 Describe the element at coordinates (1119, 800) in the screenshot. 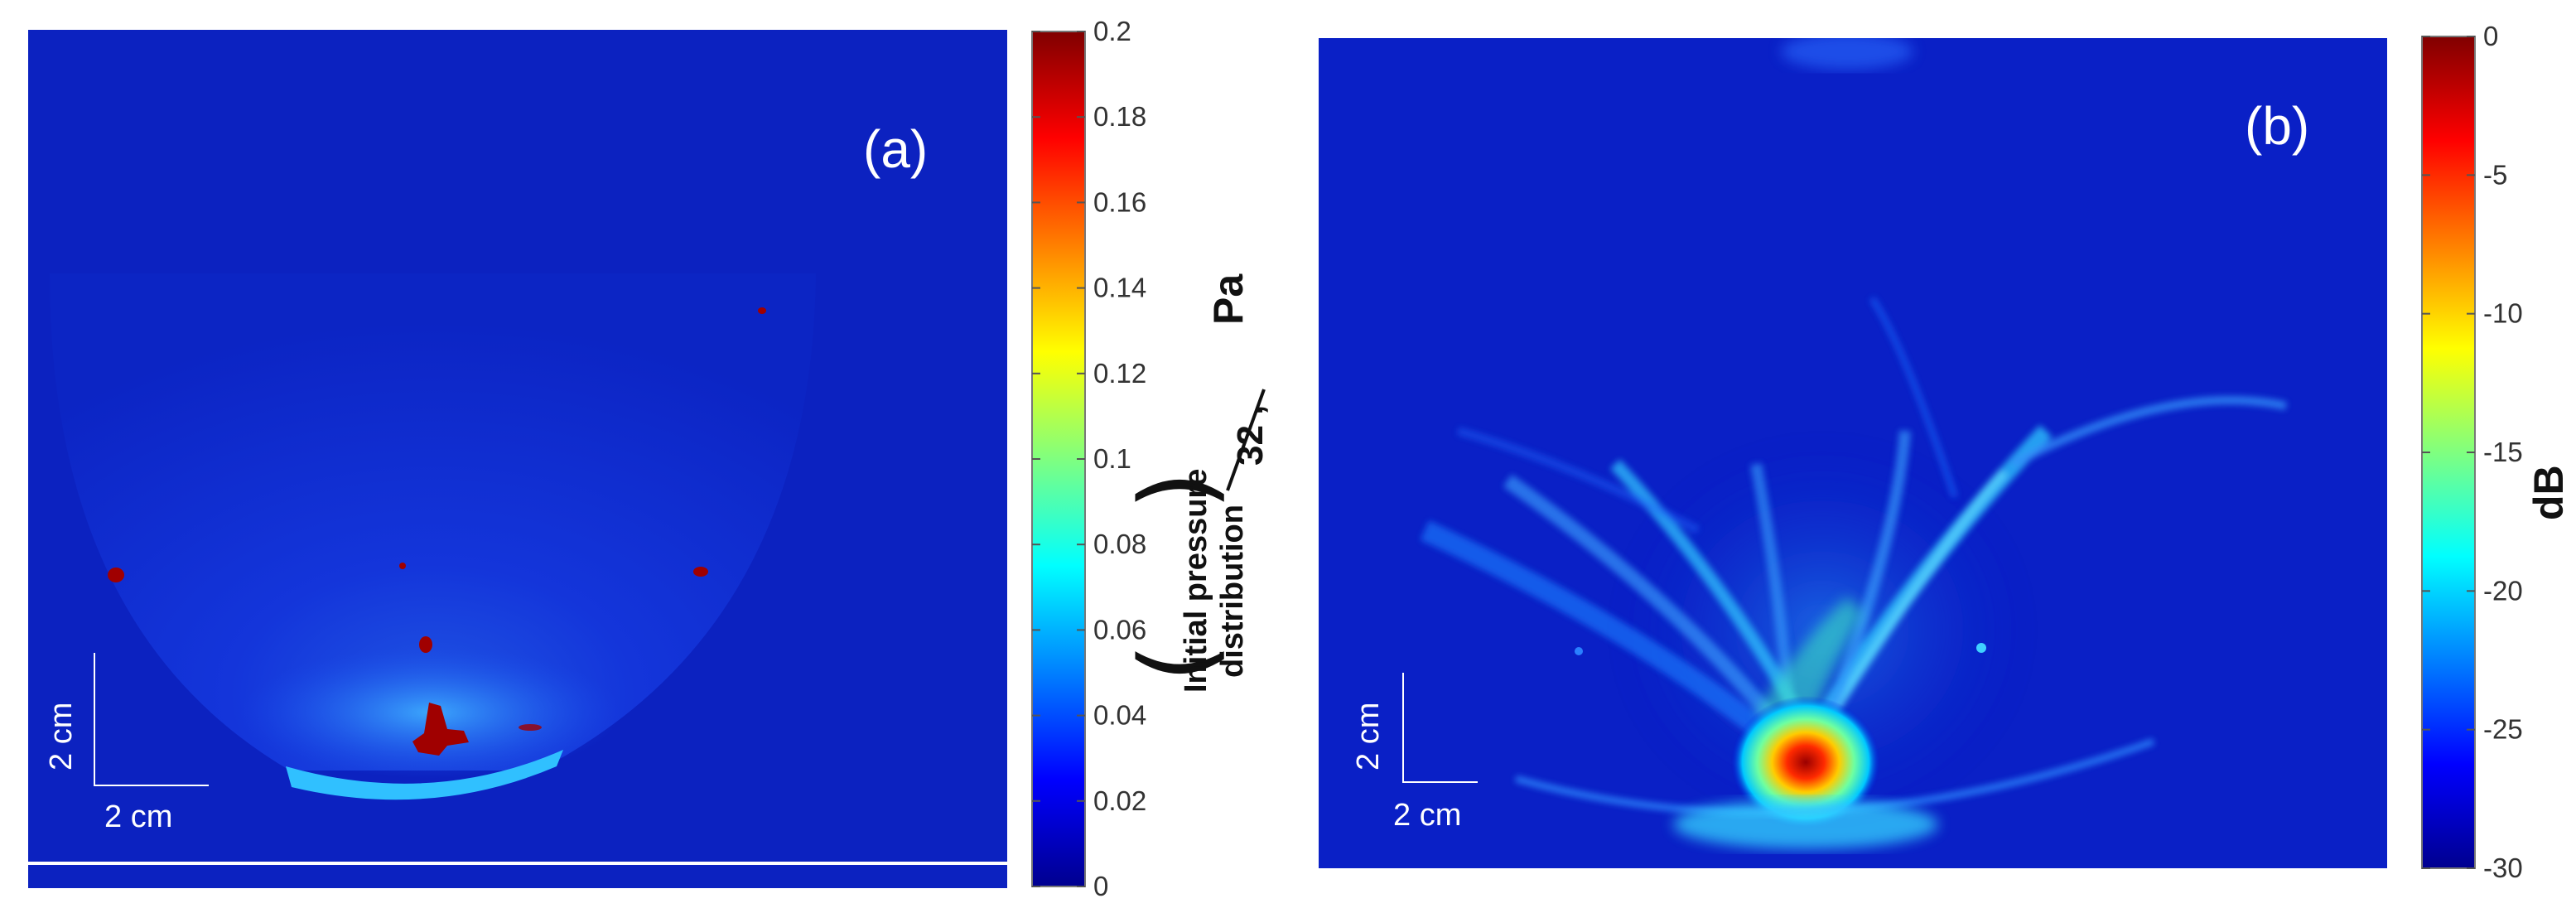

I see `colorbar-tick-label: 0.02` at that location.